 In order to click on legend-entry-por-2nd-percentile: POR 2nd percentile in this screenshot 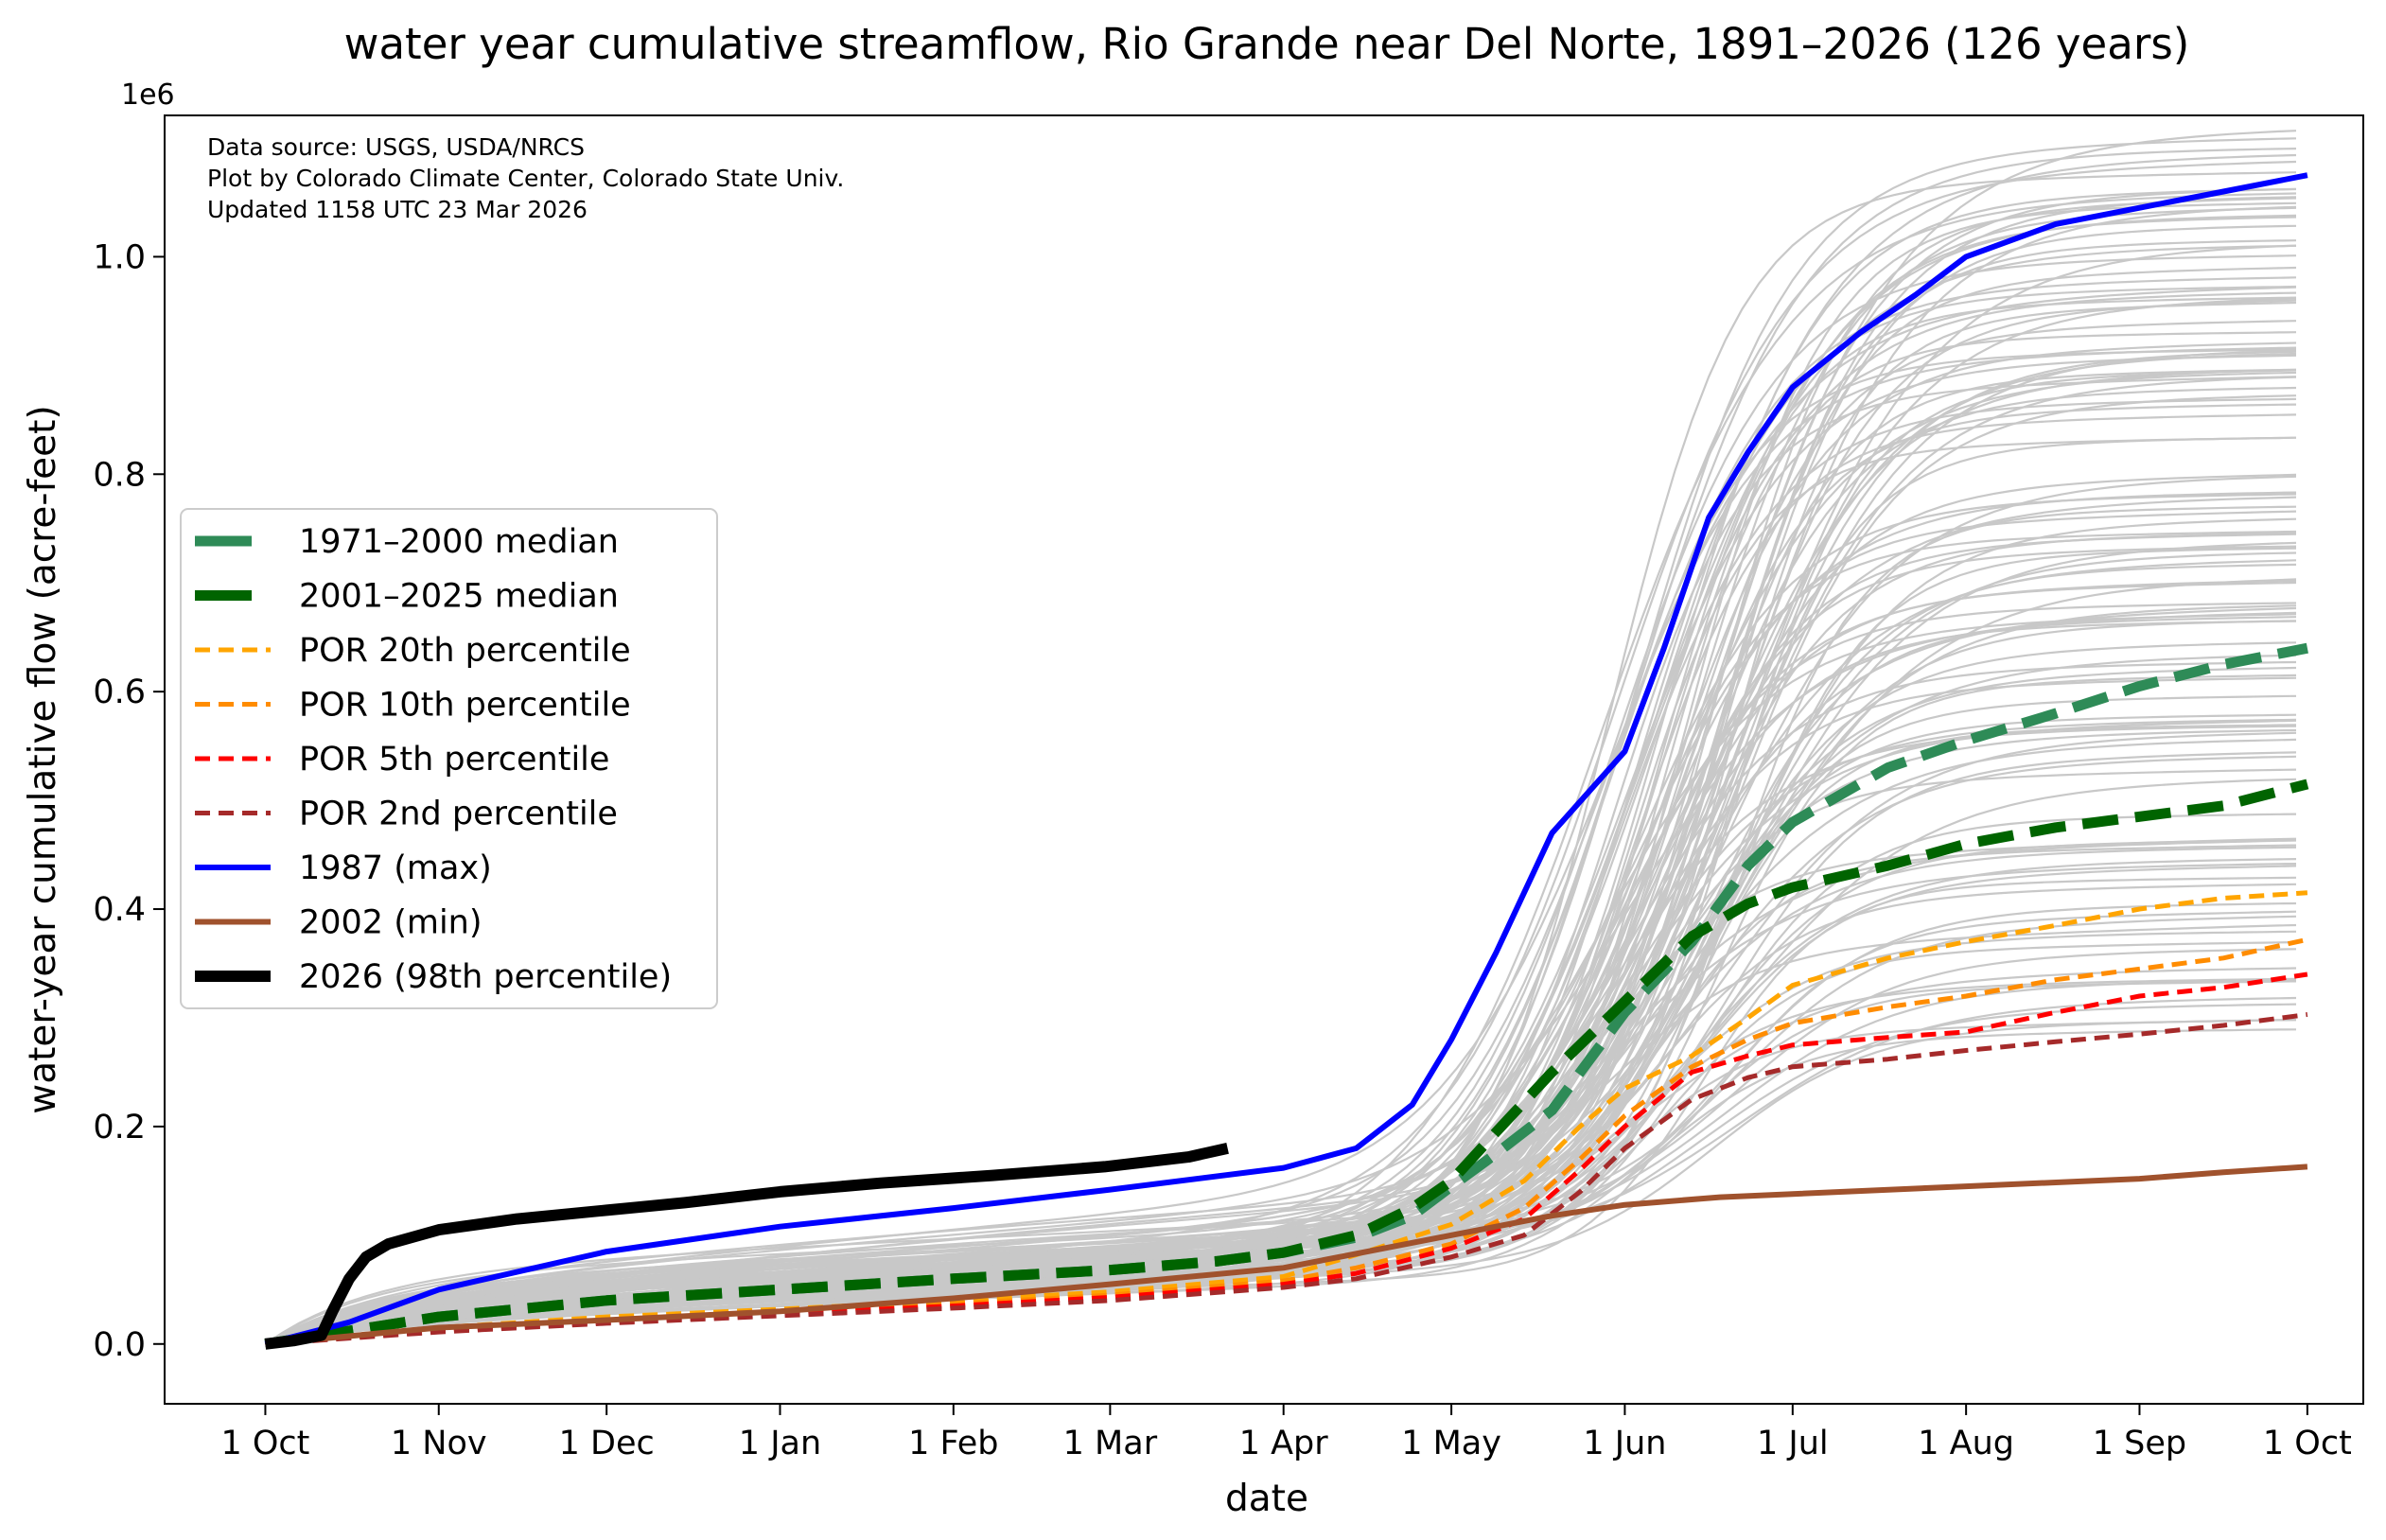, I will do `click(406, 814)`.